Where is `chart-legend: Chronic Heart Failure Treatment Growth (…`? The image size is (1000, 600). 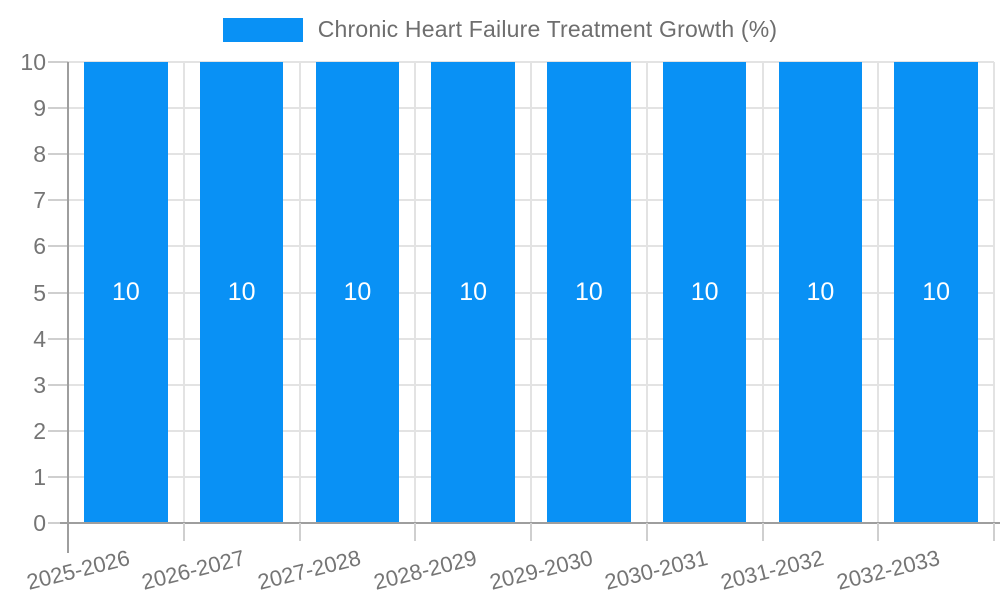 chart-legend: Chronic Heart Failure Treatment Growth (… is located at coordinates (500, 29).